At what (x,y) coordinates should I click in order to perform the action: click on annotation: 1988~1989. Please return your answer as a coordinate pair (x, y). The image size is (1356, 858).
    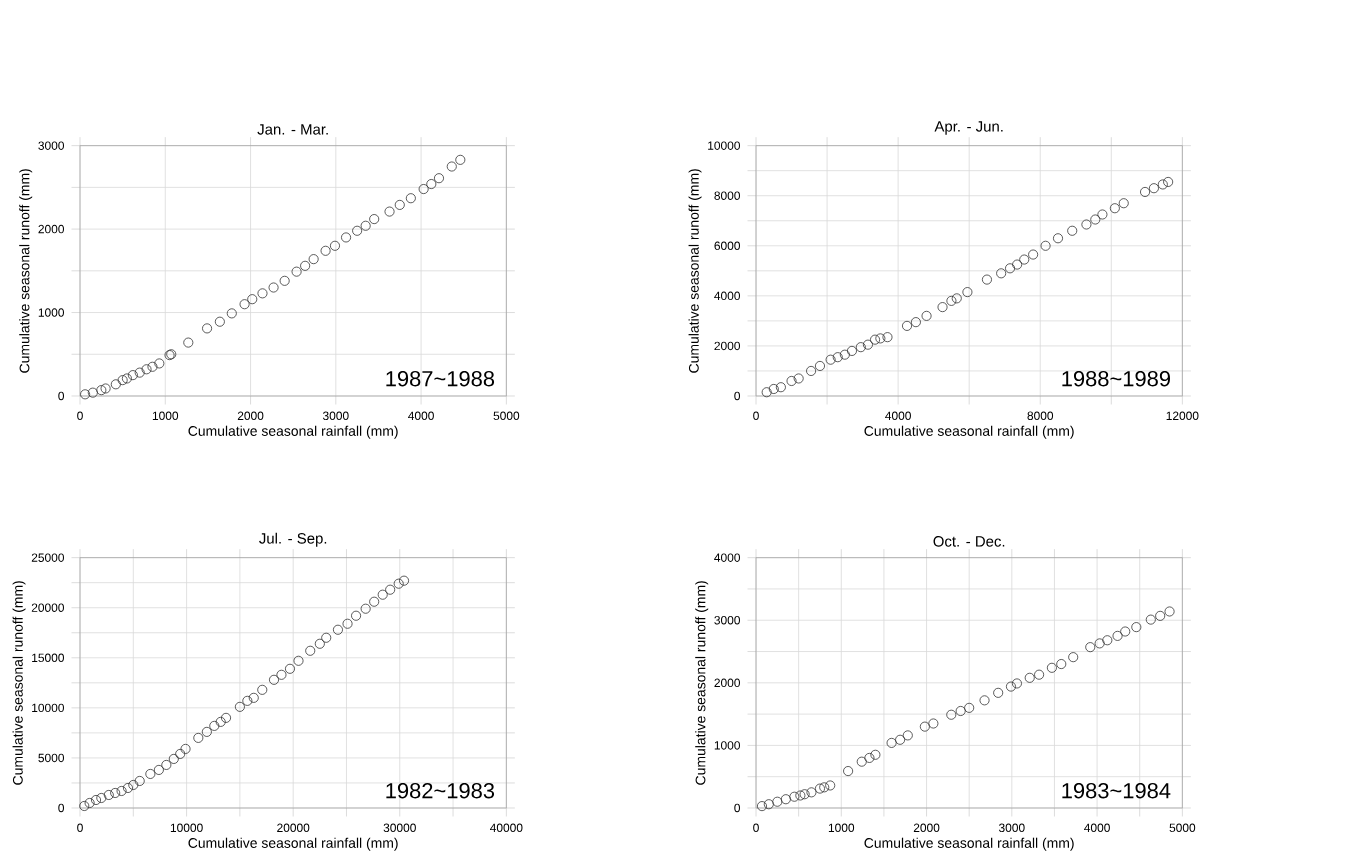
    Looking at the image, I should click on (1116, 379).